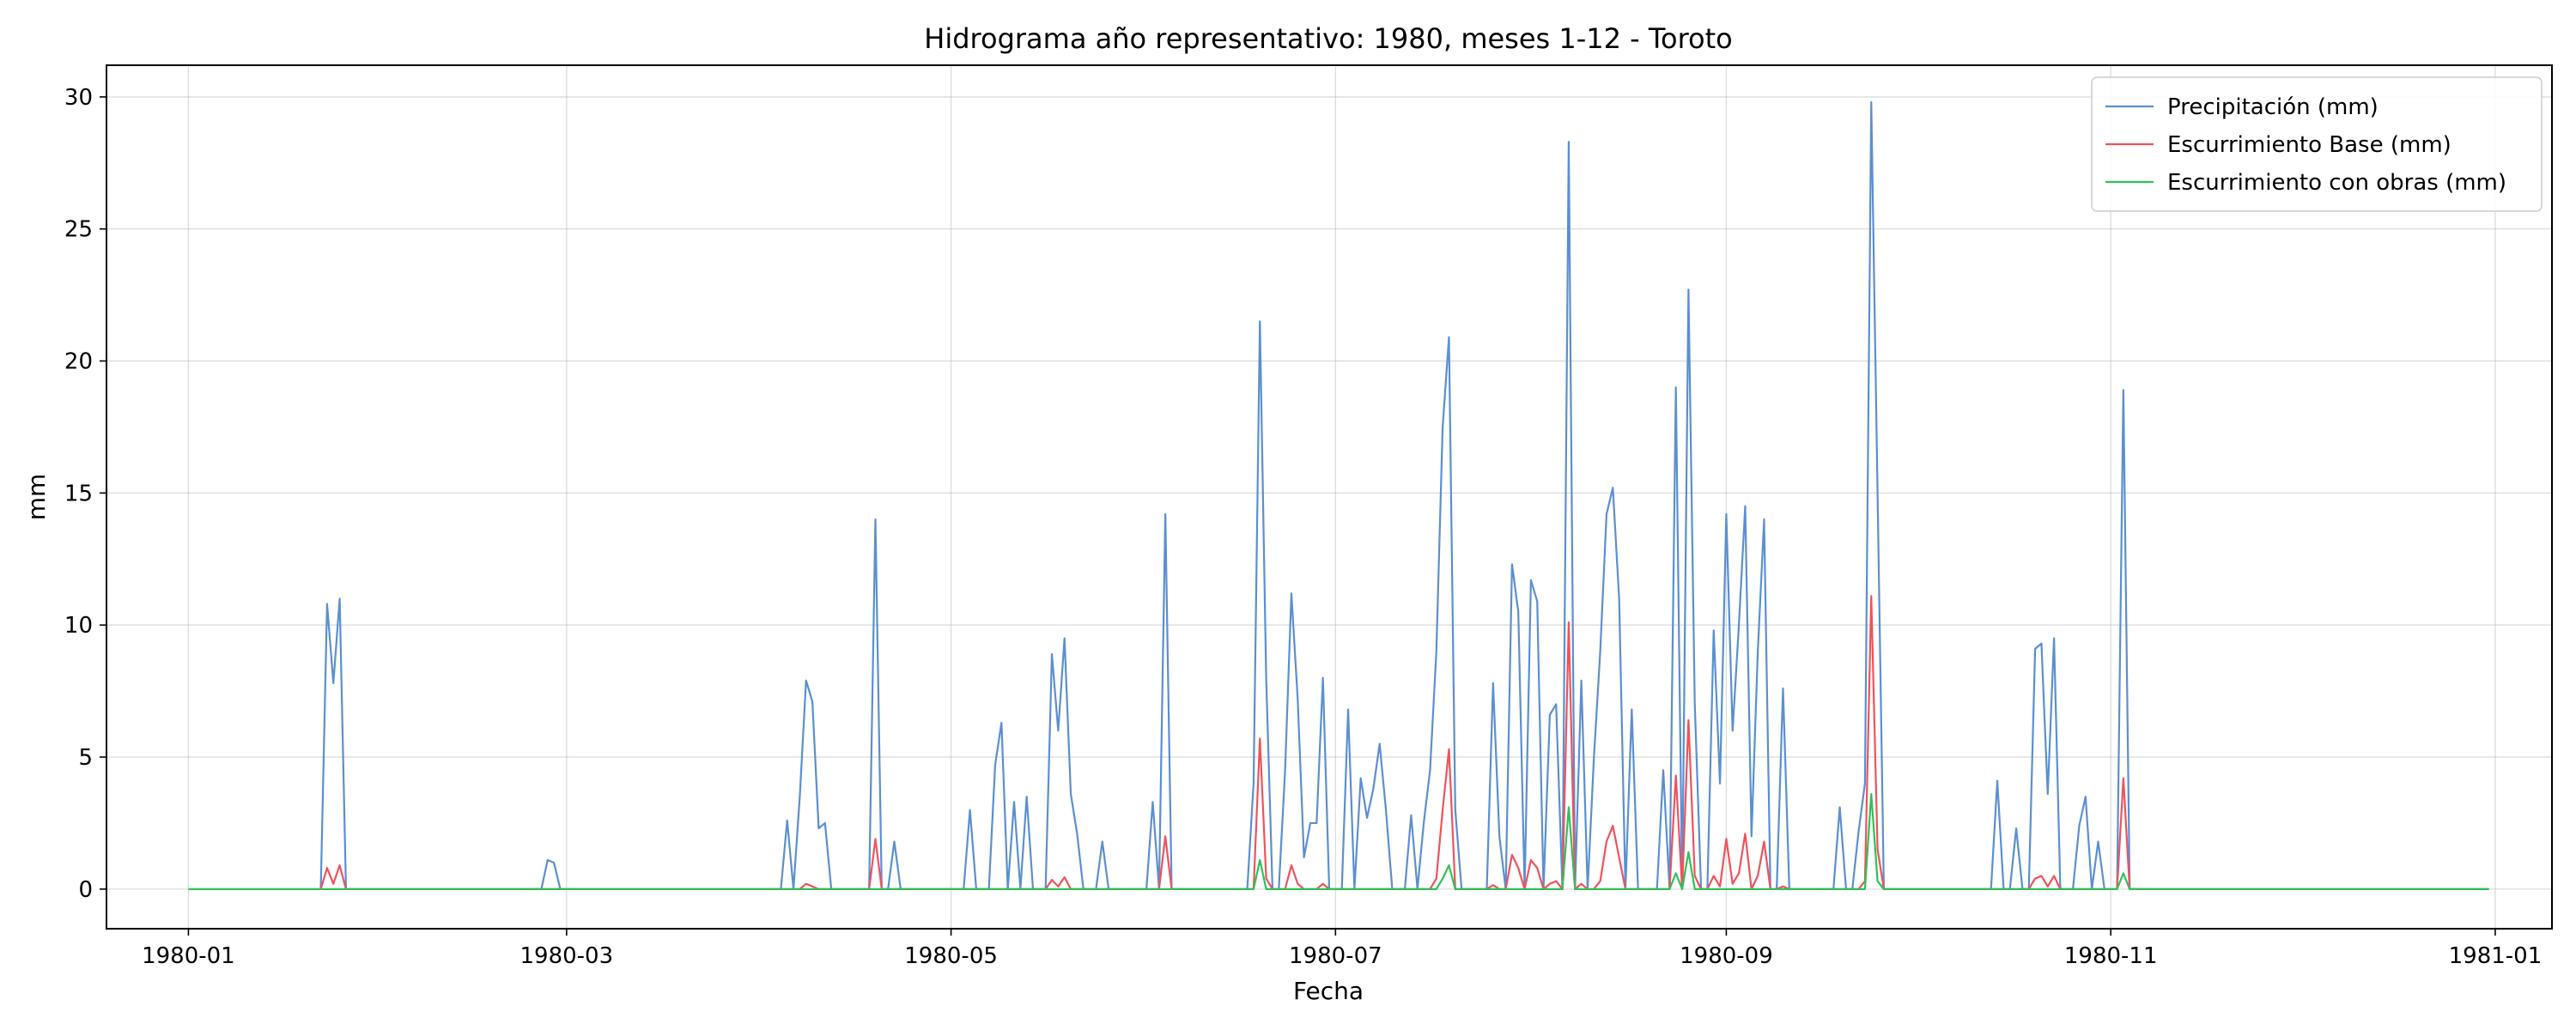 The width and height of the screenshot is (2576, 1030). I want to click on legend-label: Escurrimiento con obras (mm), so click(2336, 183).